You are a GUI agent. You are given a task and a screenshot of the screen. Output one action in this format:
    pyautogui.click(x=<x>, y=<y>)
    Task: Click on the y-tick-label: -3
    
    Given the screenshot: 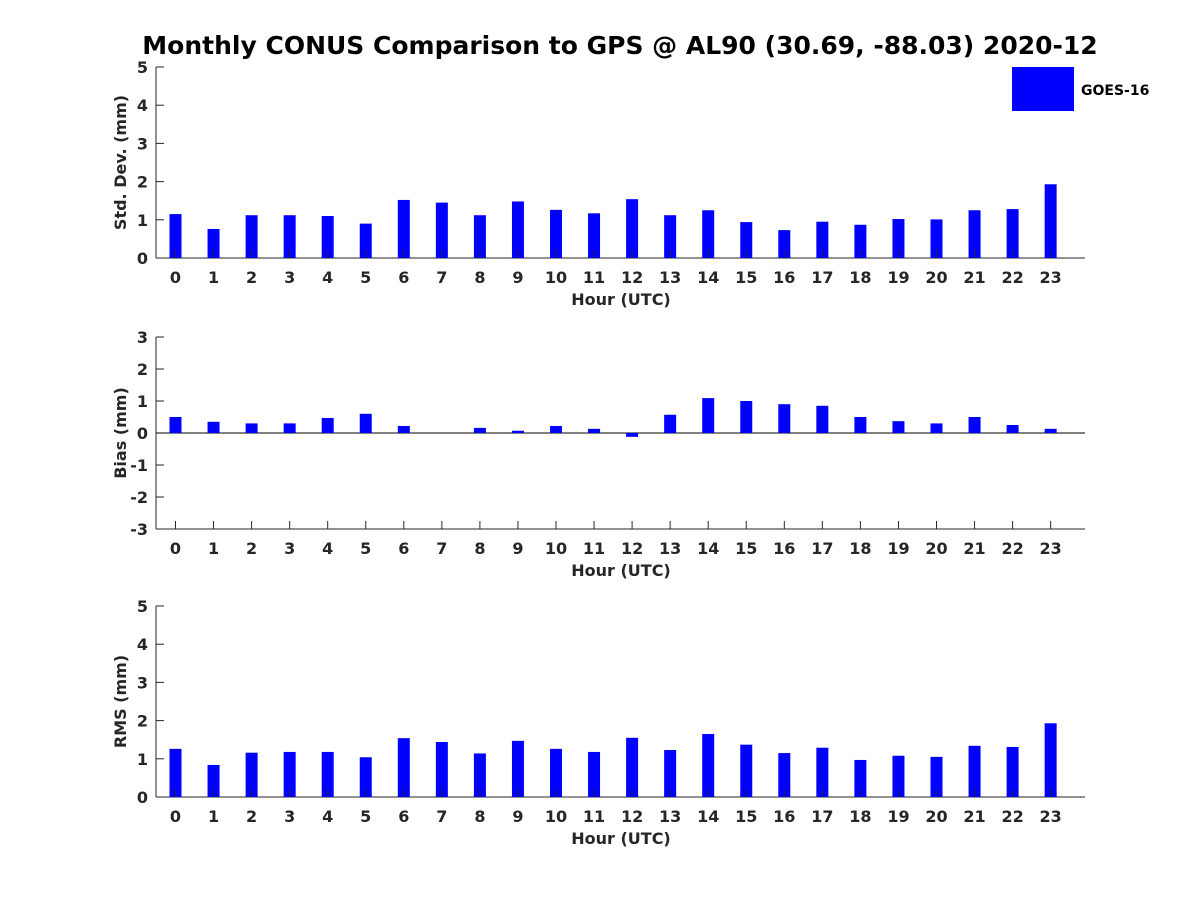 What is the action you would take?
    pyautogui.click(x=139, y=529)
    